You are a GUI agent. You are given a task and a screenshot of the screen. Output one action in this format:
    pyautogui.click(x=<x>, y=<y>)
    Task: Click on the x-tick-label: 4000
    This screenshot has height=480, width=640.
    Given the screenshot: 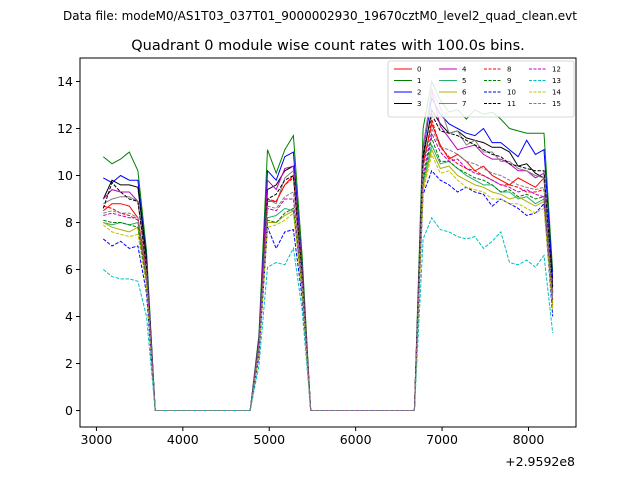 What is the action you would take?
    pyautogui.click(x=183, y=439)
    